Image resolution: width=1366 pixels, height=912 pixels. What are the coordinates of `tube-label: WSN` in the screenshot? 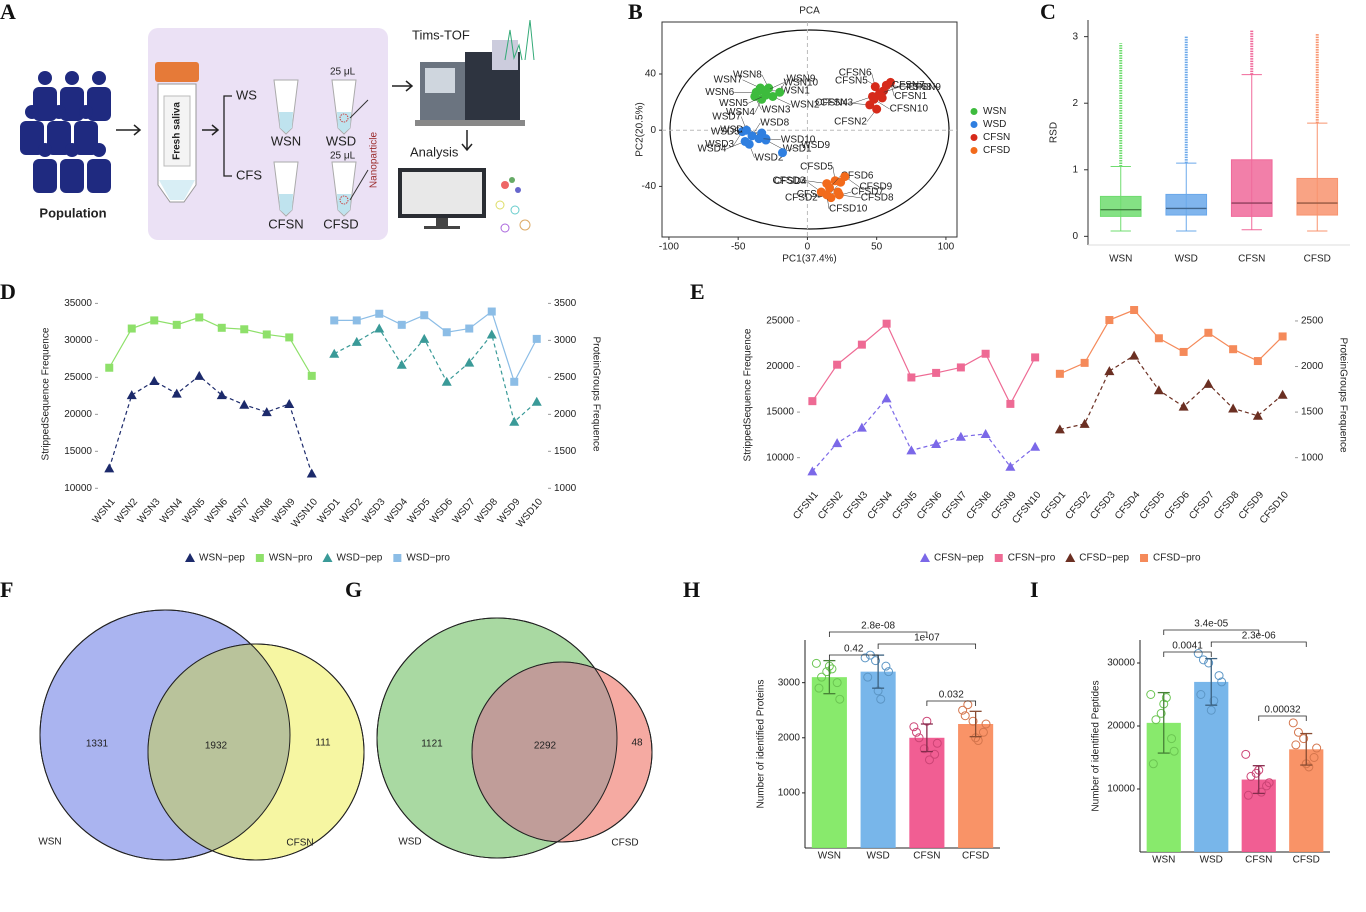 It's located at (286, 140).